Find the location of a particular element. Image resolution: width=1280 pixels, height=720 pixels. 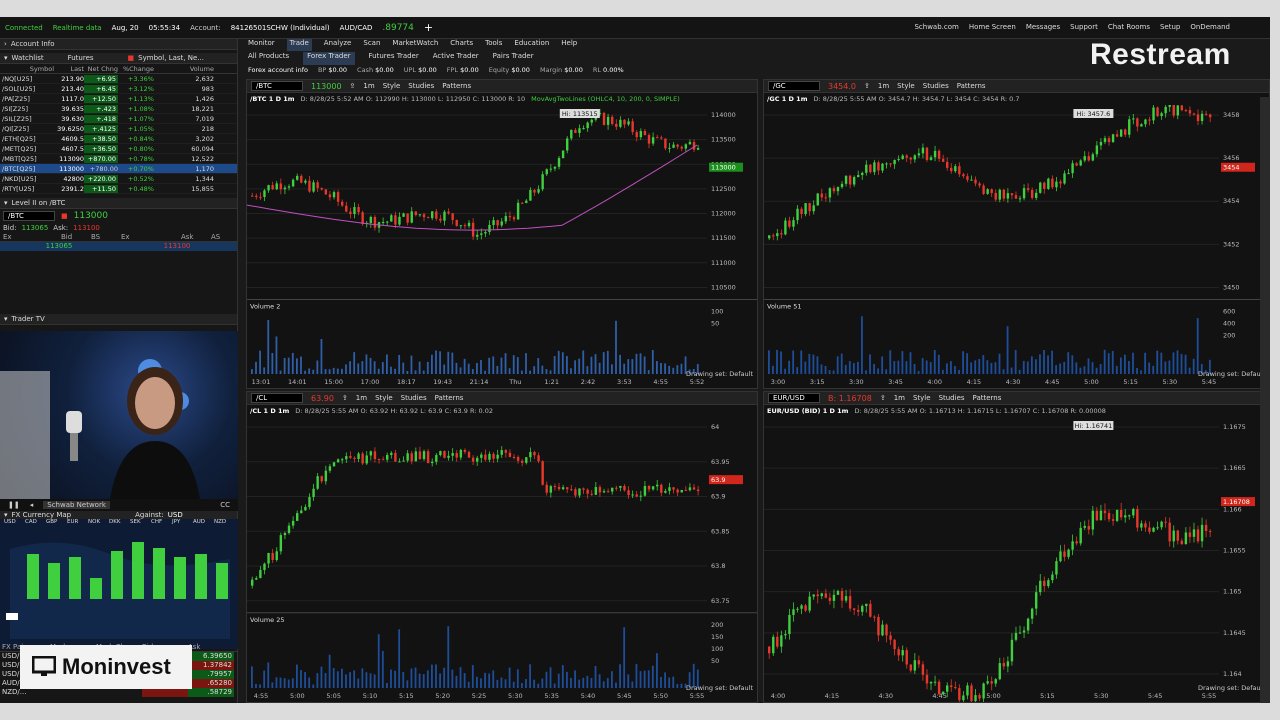

top-link-home-screen: Home Screen is located at coordinates (992, 27).